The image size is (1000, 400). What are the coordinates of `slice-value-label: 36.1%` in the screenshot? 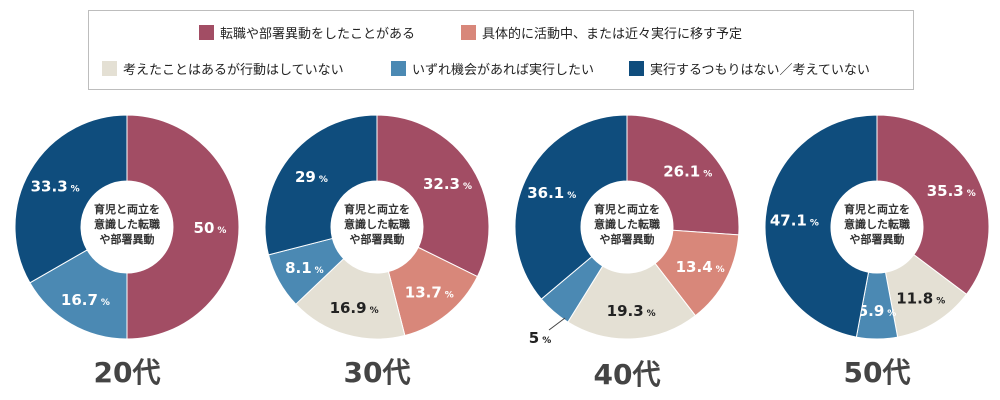 It's located at (551, 193).